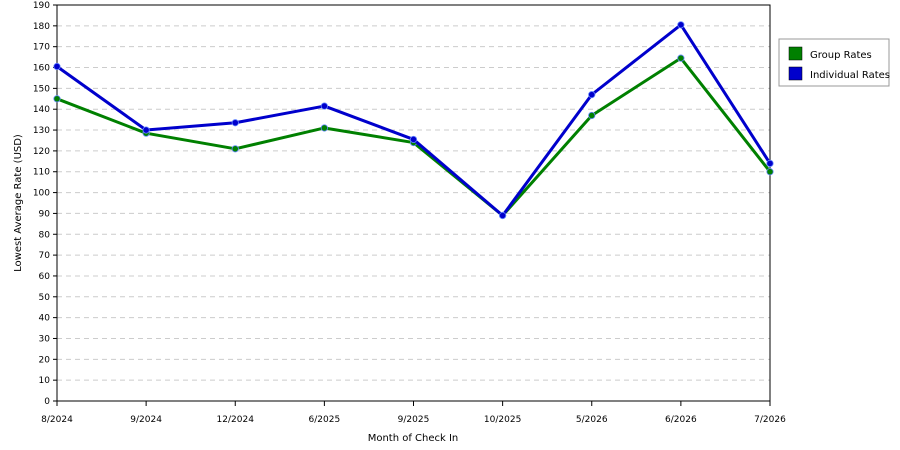 The width and height of the screenshot is (900, 450). Describe the element at coordinates (146, 420) in the screenshot. I see `x-tick-label: 9/2024` at that location.